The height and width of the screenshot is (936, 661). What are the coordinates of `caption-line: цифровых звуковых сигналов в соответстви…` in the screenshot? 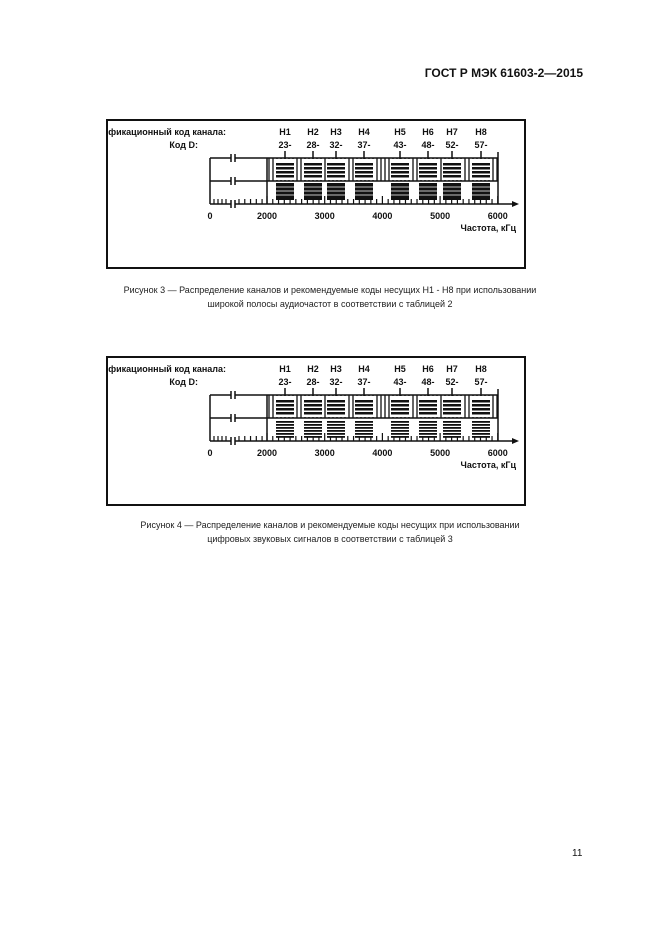 It's located at (330, 539).